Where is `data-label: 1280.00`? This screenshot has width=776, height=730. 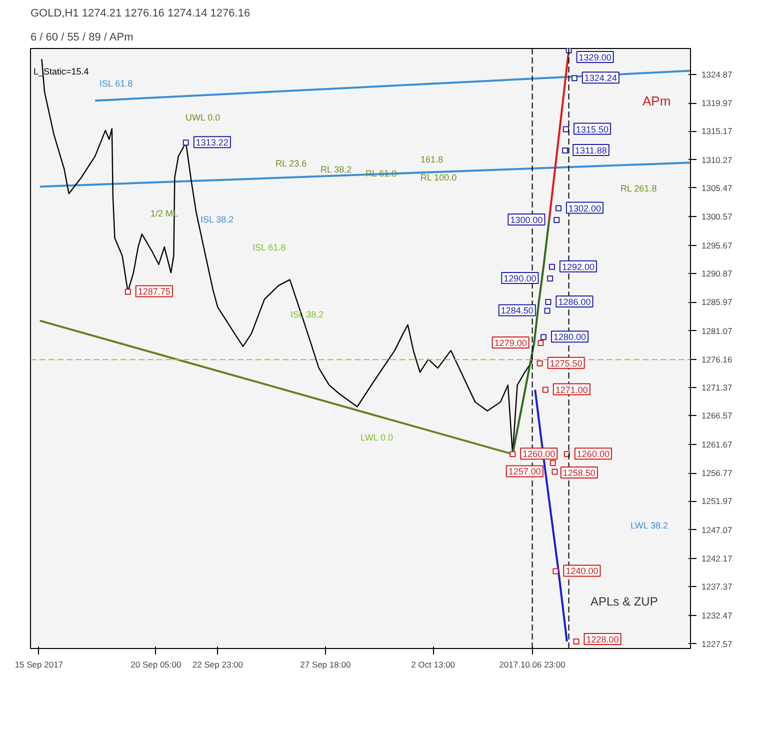
data-label: 1280.00 is located at coordinates (570, 337).